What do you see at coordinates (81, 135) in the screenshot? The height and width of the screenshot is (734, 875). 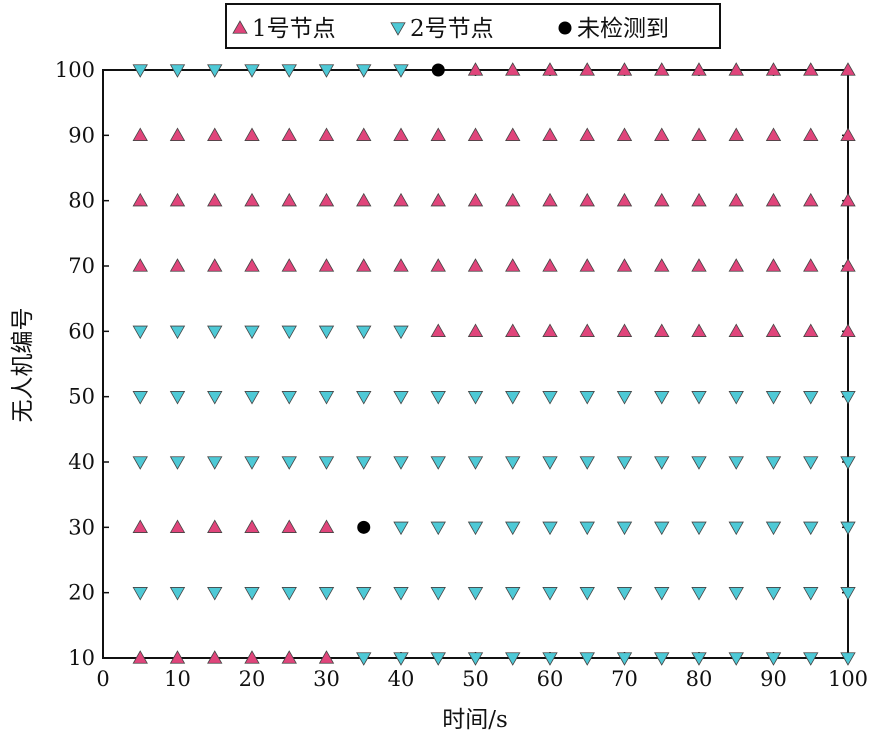 I see `y-tick-label: 90` at bounding box center [81, 135].